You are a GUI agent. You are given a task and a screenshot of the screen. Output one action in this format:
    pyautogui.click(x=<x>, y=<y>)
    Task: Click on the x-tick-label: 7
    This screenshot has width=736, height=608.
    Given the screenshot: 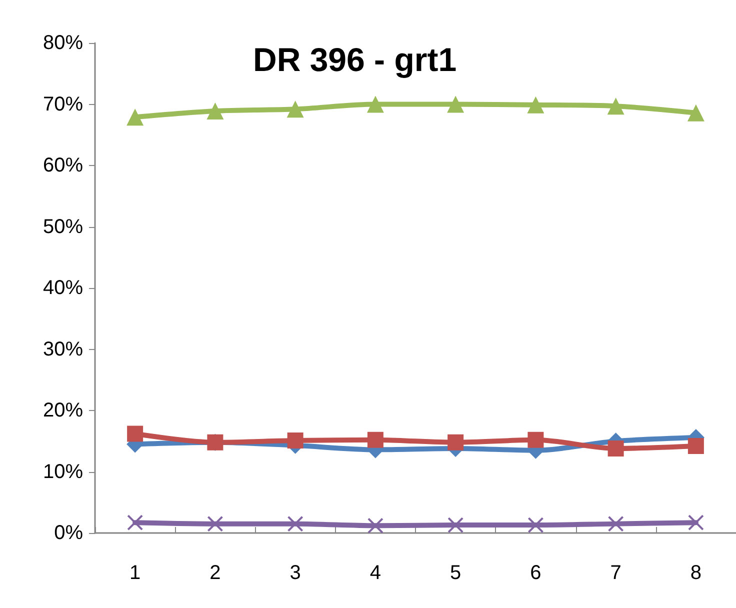 What is the action you would take?
    pyautogui.click(x=616, y=573)
    